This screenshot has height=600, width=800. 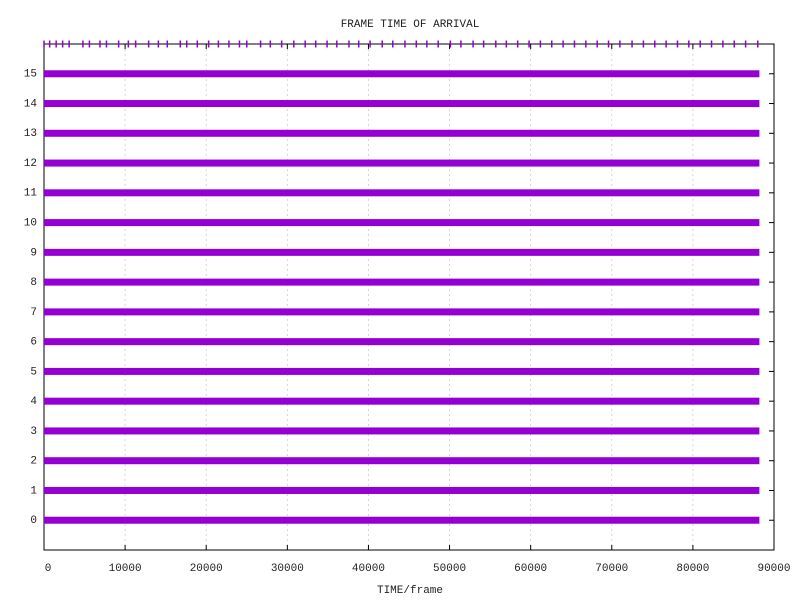 I want to click on y-tick-label: 6, so click(x=33, y=343).